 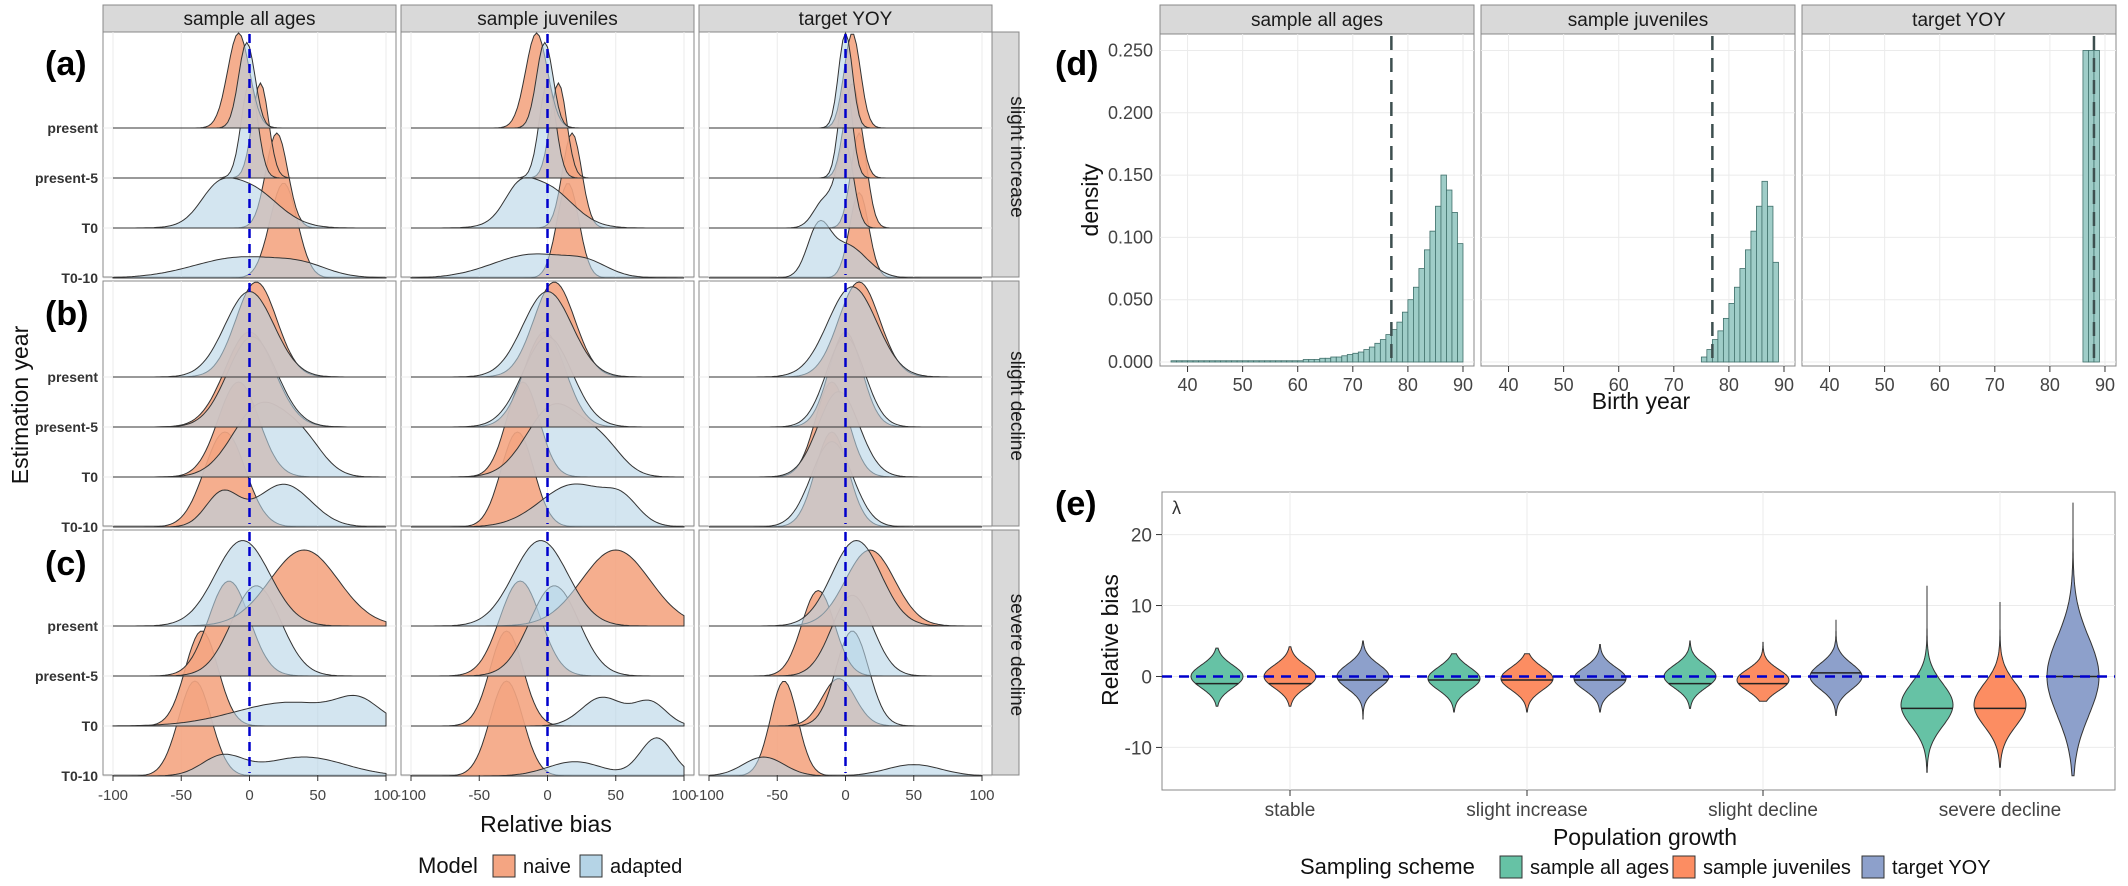 I want to click on legend-title: Sampling scheme, so click(x=1387, y=866).